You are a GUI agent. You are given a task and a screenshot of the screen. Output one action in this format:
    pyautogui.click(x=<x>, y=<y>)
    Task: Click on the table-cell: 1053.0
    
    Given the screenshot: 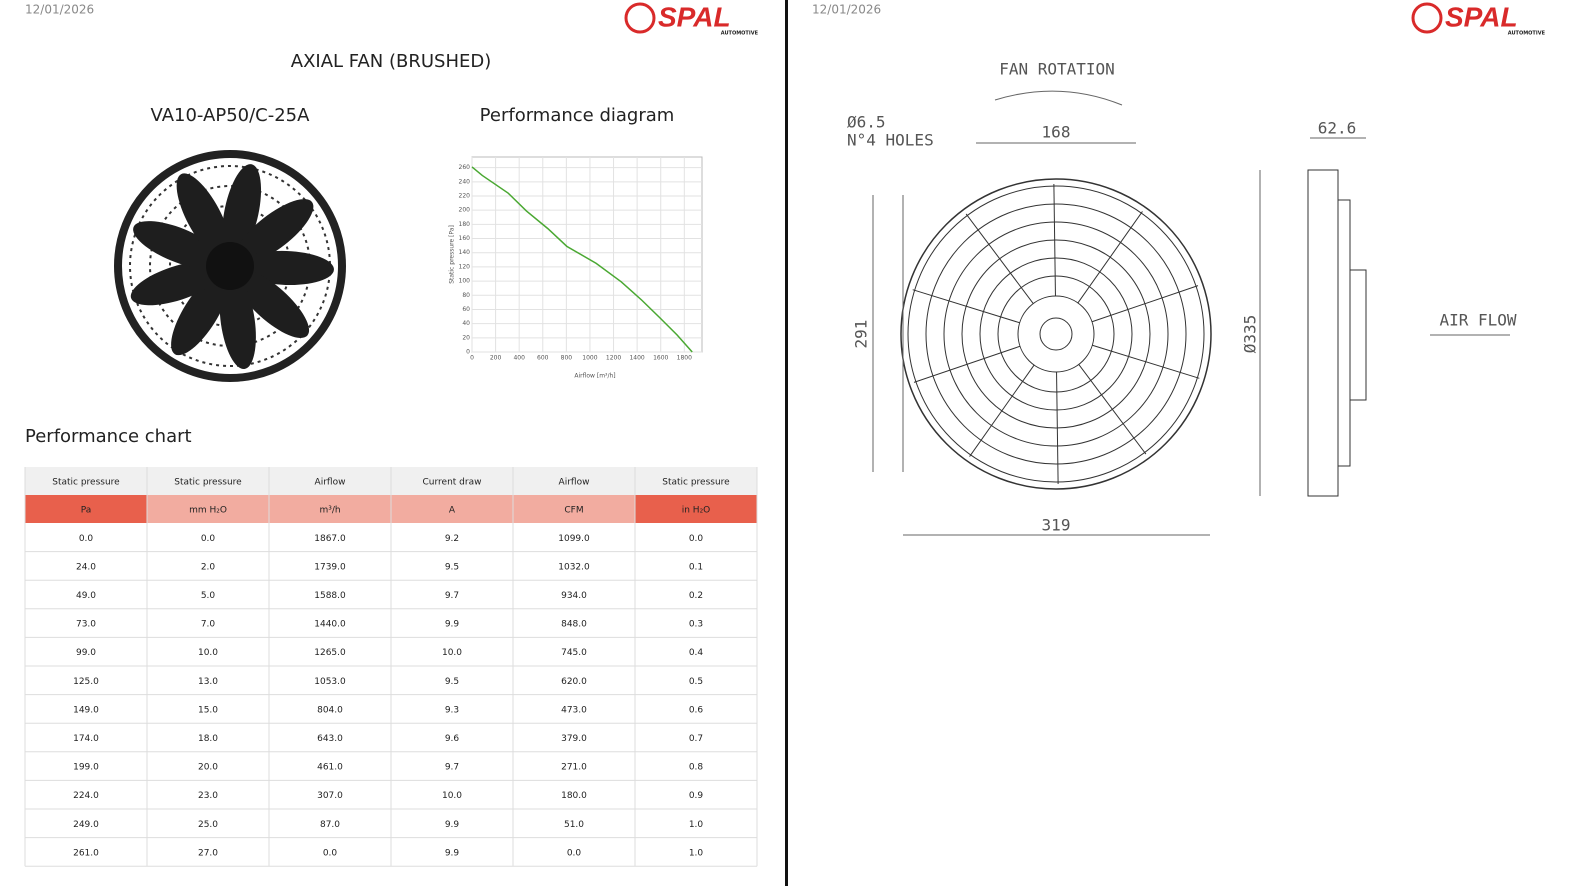 What is the action you would take?
    pyautogui.click(x=330, y=682)
    